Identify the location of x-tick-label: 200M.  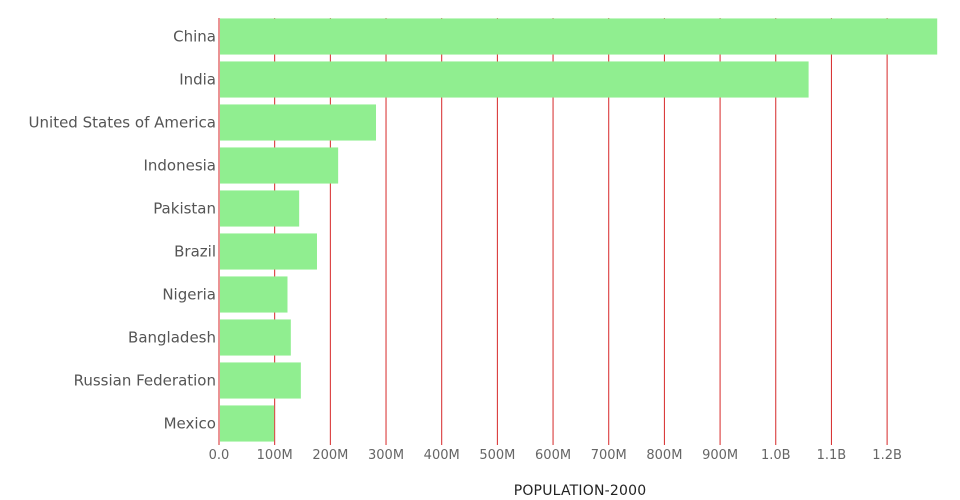
(330, 455).